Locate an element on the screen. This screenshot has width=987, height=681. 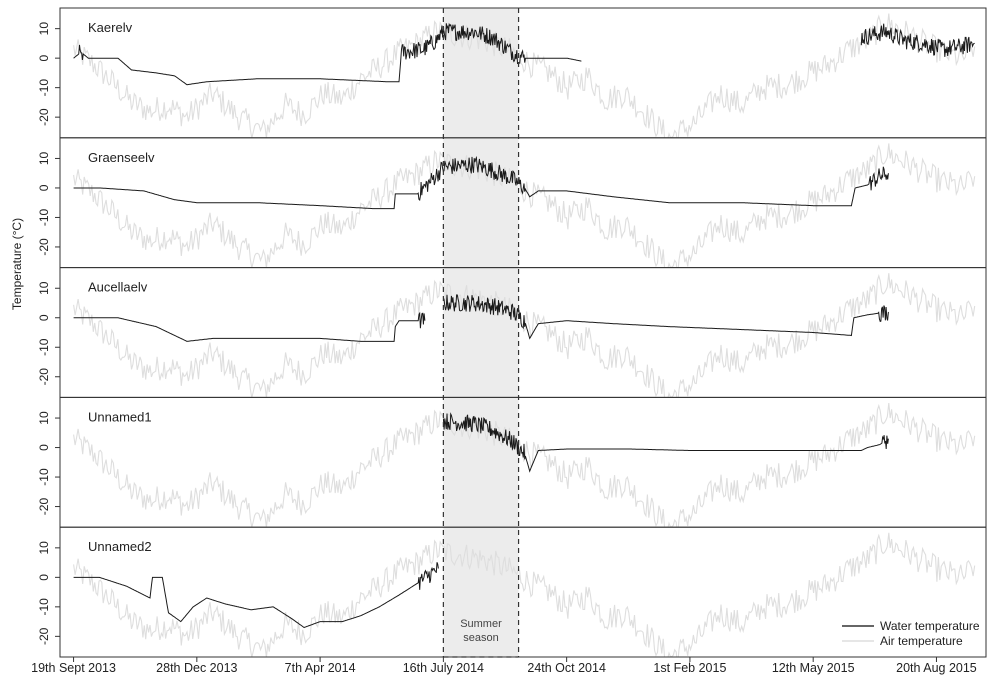
x-tick-label: 20th Aug 2015 is located at coordinates (936, 668).